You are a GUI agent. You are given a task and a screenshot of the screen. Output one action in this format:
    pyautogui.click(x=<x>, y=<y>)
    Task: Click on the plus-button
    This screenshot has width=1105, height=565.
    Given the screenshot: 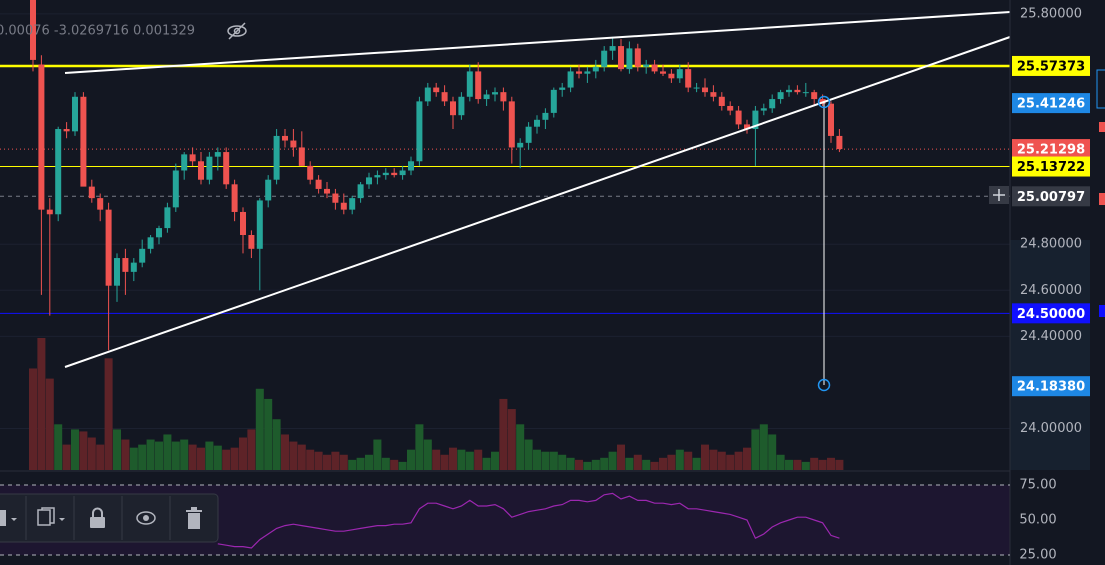 What is the action you would take?
    pyautogui.click(x=999, y=195)
    